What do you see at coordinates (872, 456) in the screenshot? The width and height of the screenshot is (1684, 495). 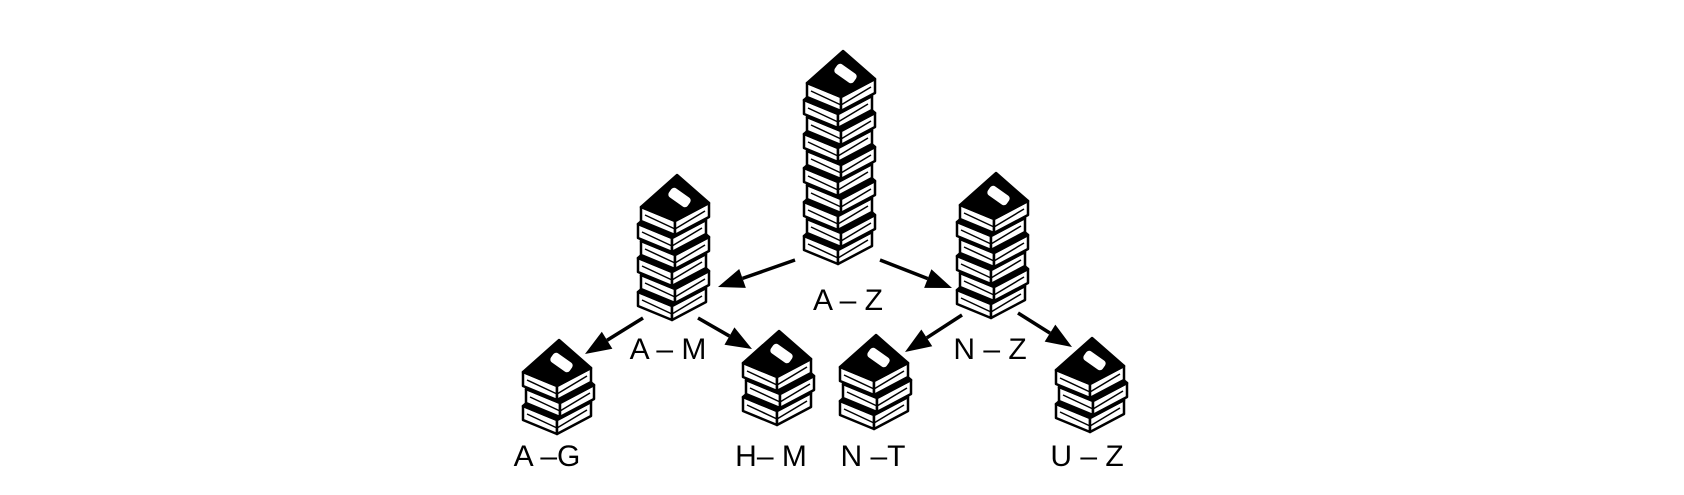 I see `node-label-rl: N –T` at bounding box center [872, 456].